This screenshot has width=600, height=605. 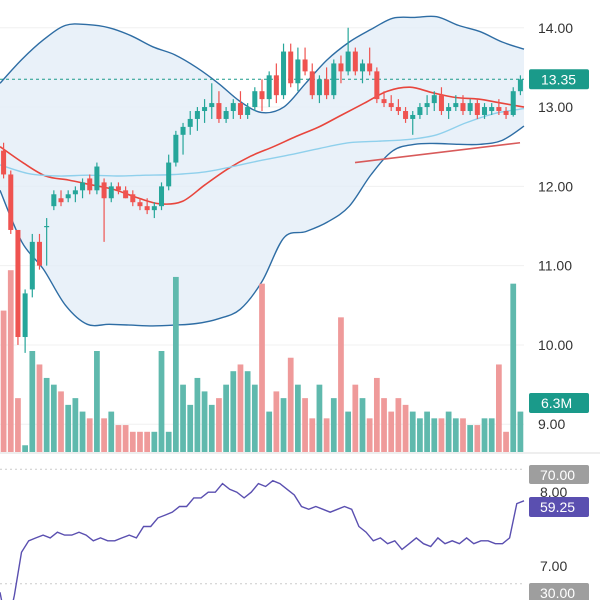 What do you see at coordinates (559, 335) in the screenshot?
I see `value-tags: 13.35 6.3M 70.00 30.00 59.25` at bounding box center [559, 335].